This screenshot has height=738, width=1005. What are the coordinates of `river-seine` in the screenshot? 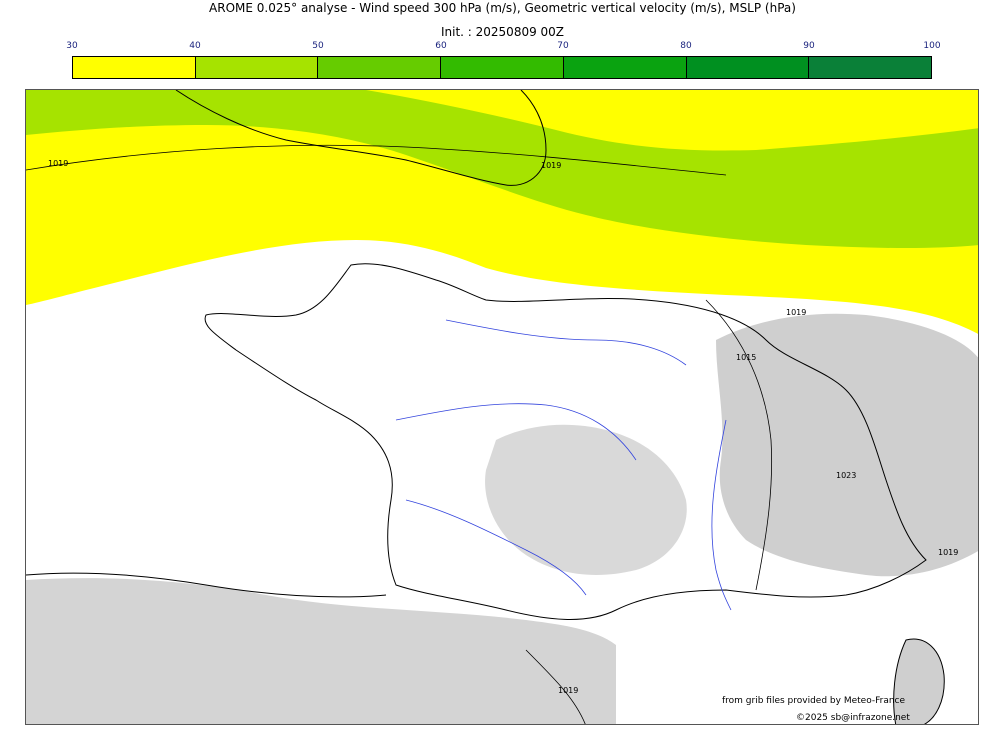 It's located at (566, 342).